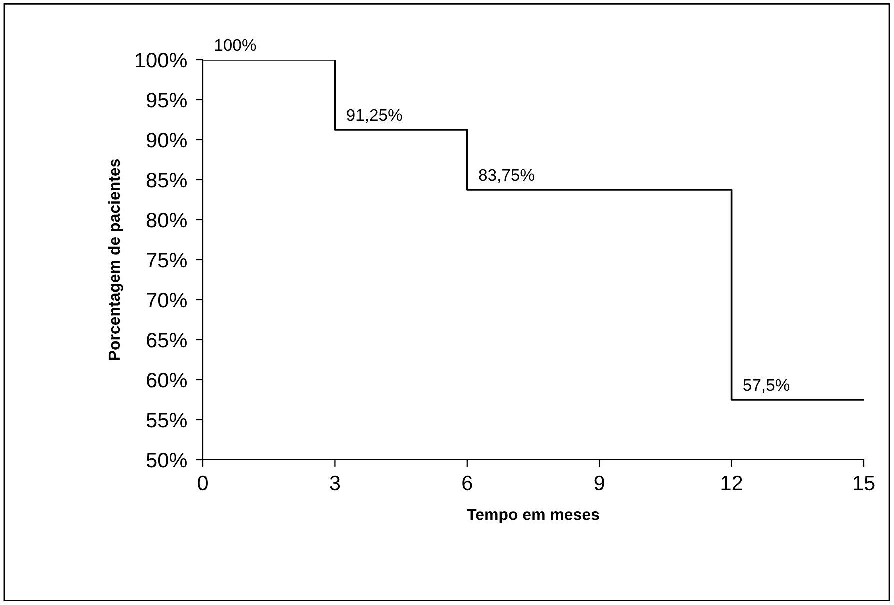 This screenshot has height=605, width=894. What do you see at coordinates (467, 483) in the screenshot?
I see `x-tick-label: 6` at bounding box center [467, 483].